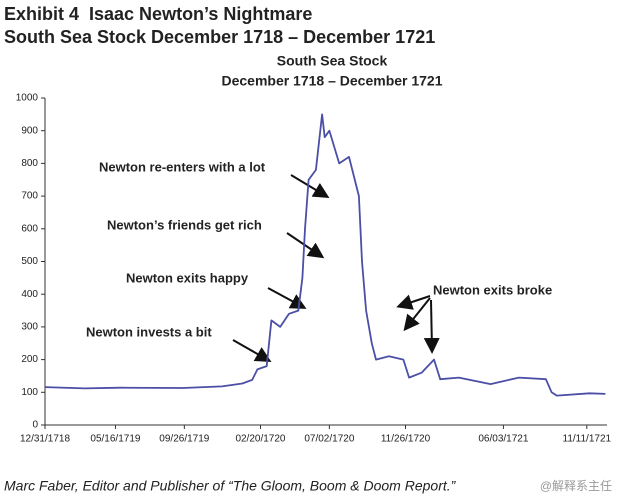 This screenshot has height=498, width=620. Describe the element at coordinates (45, 439) in the screenshot. I see `x-tick-label: 12/31/1718` at that location.